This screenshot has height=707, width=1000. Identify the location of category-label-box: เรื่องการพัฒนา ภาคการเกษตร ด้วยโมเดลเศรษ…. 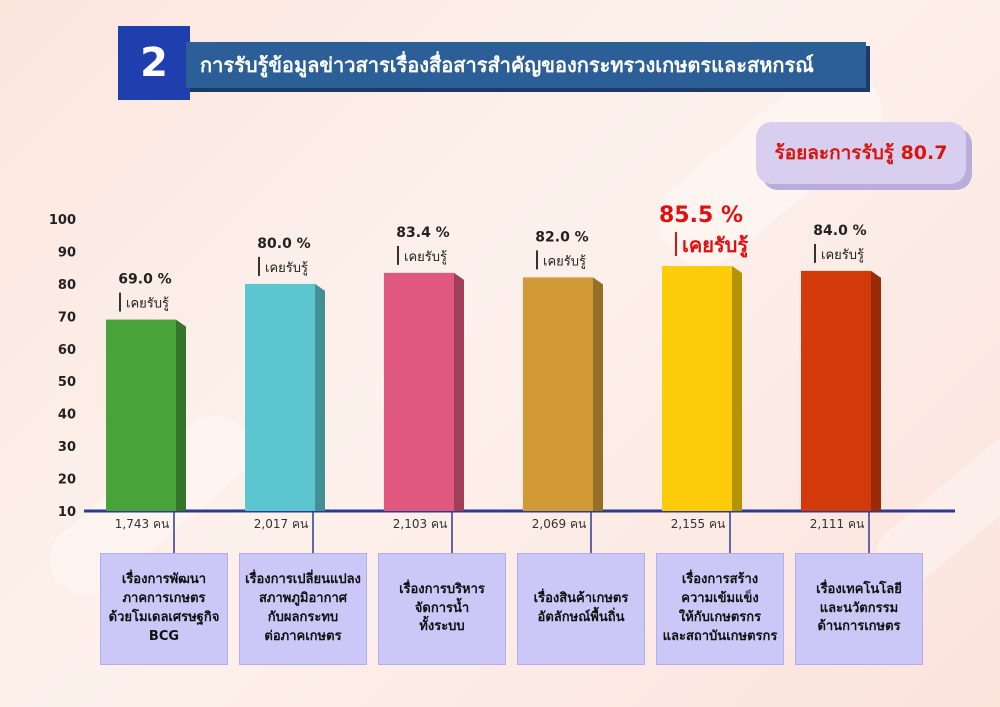
(164, 609).